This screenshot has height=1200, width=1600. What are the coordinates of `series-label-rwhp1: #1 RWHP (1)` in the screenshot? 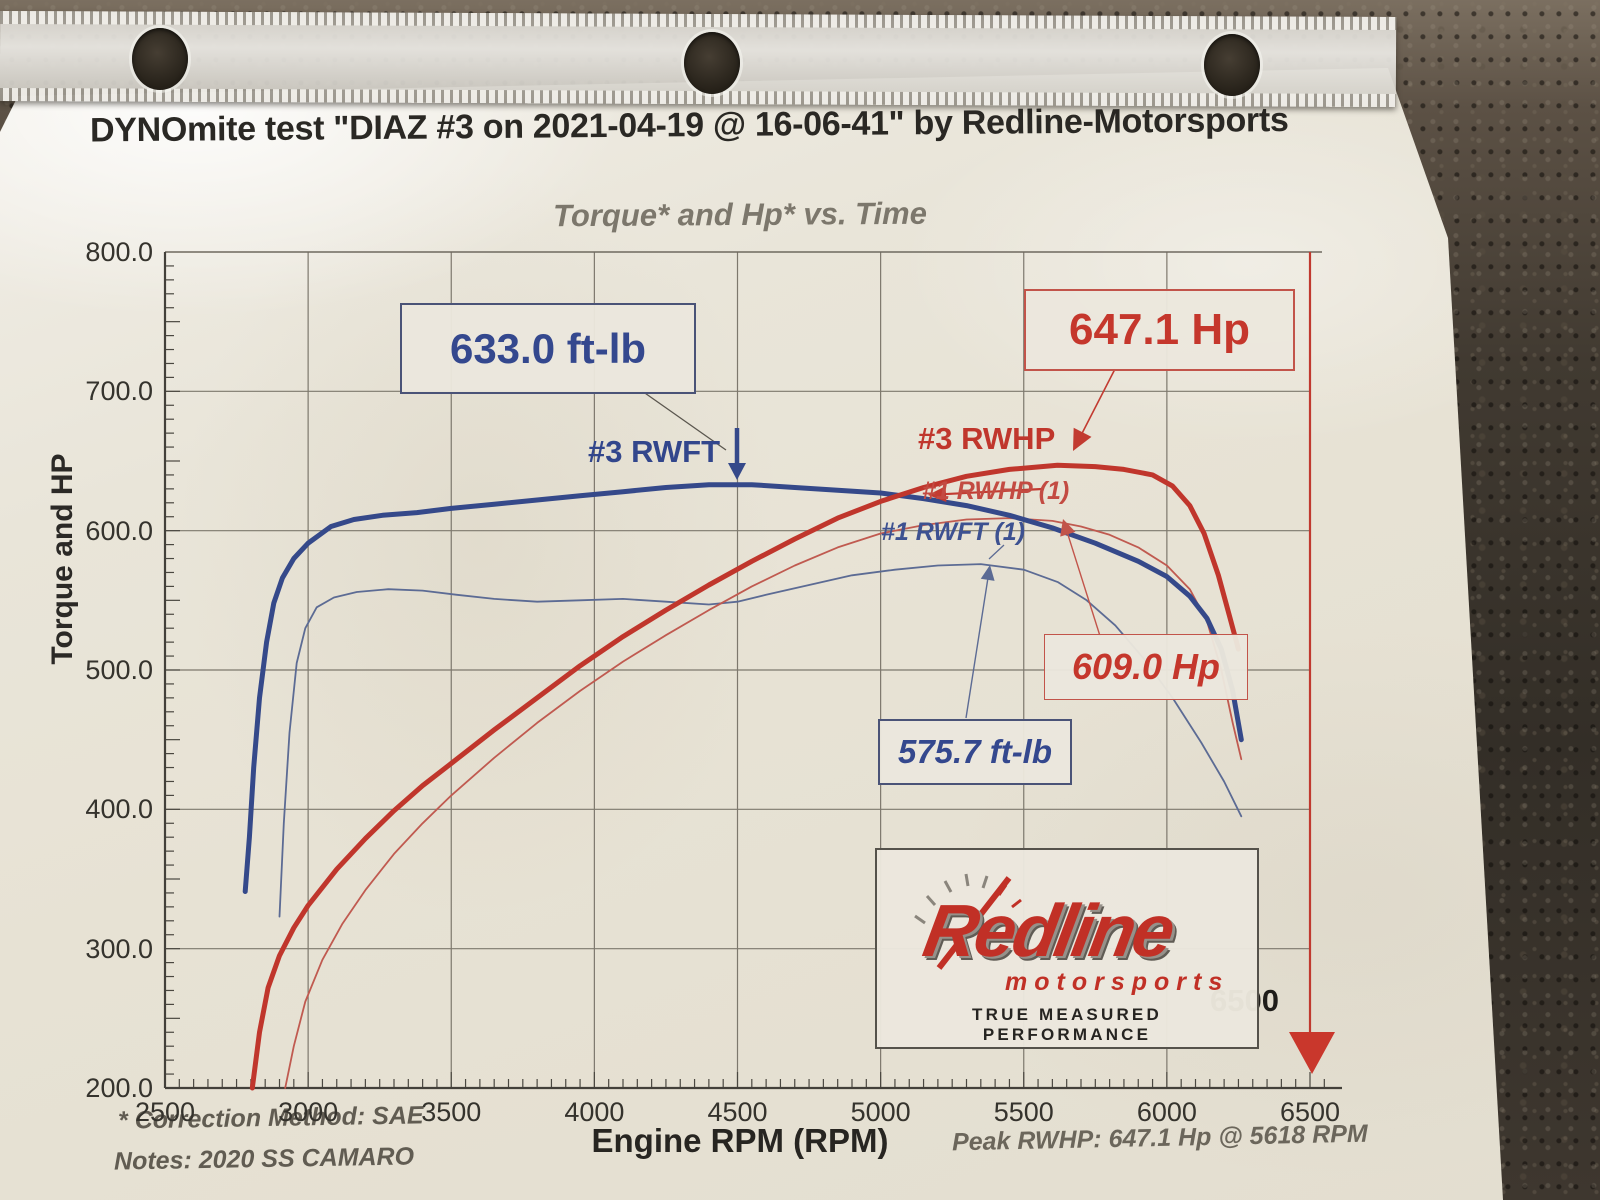 It's located at (996, 491).